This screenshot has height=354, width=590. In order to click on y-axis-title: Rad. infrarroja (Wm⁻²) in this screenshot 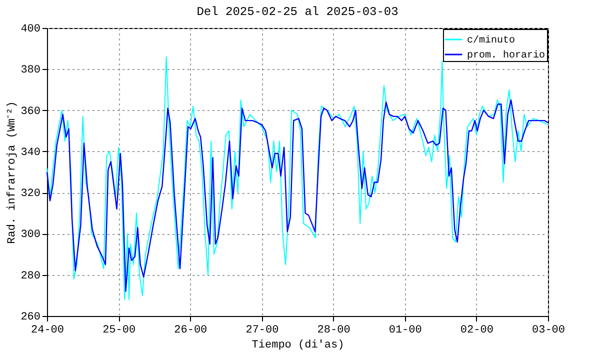, I will do `click(12, 172)`.